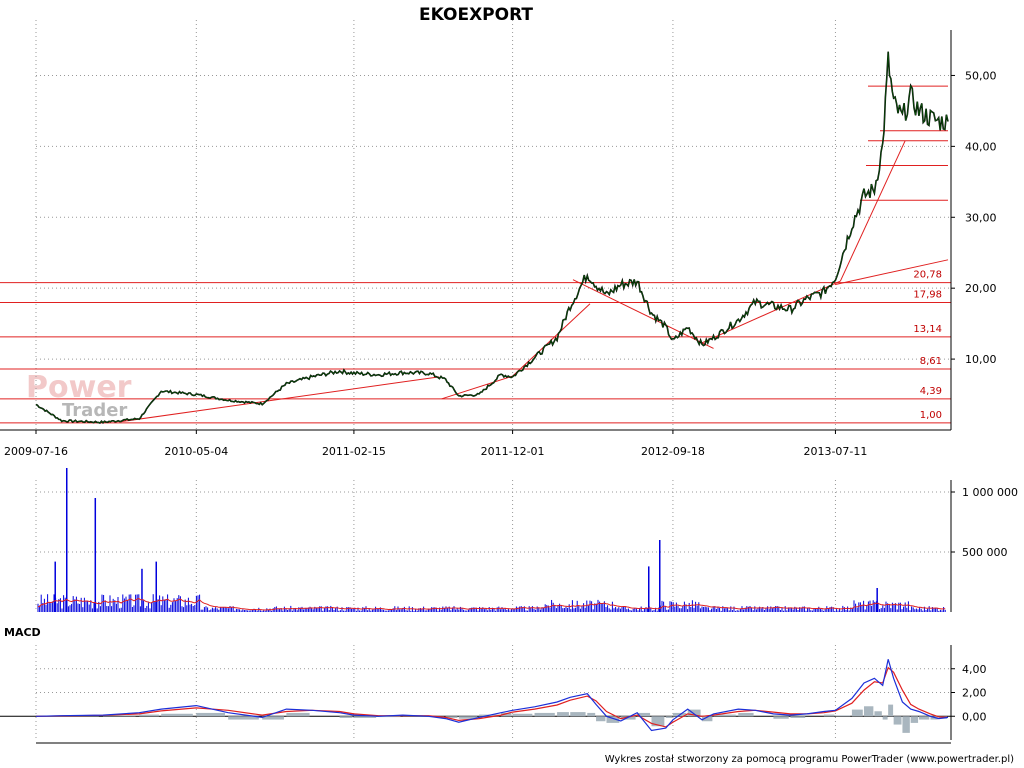  I want to click on price-tick-label: 10,00, so click(981, 359).